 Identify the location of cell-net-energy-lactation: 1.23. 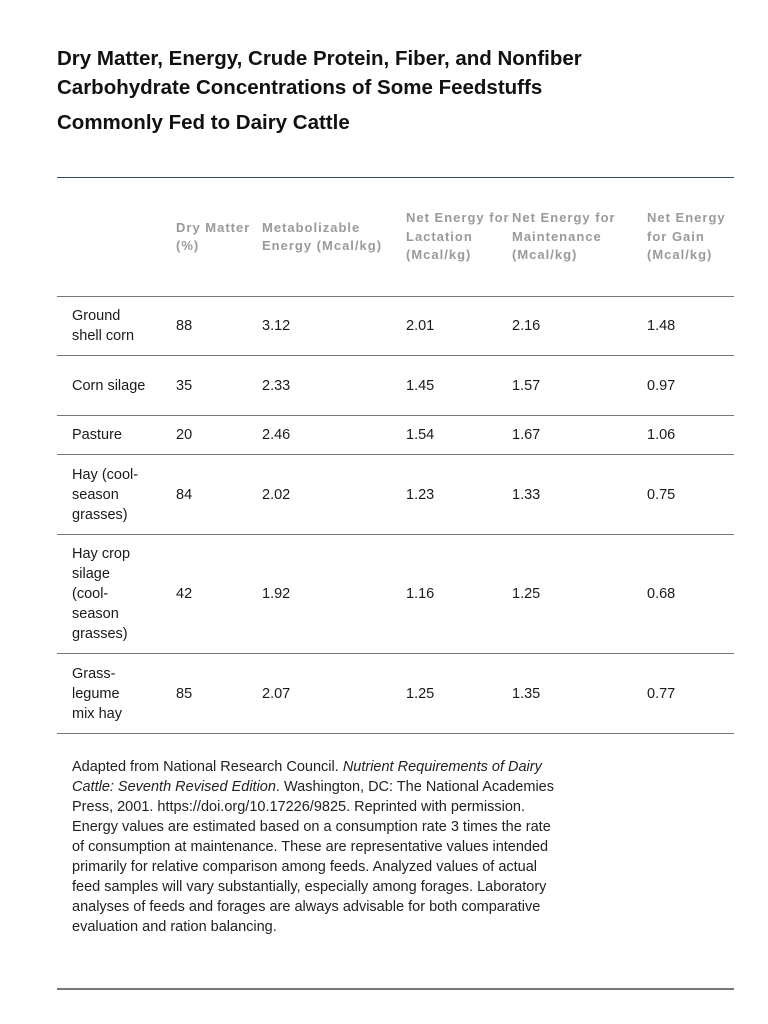
(459, 494).